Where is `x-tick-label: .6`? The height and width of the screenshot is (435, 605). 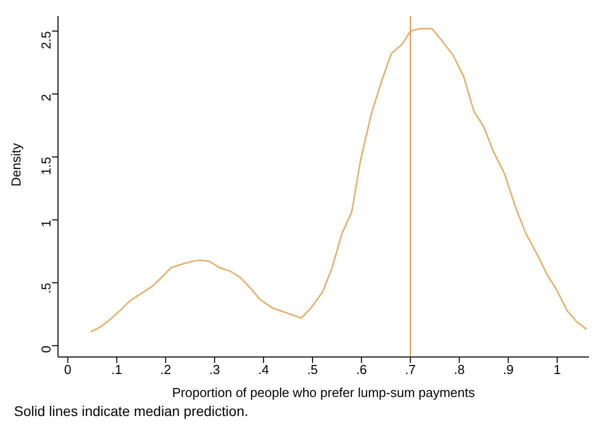
x-tick-label: .6 is located at coordinates (361, 370).